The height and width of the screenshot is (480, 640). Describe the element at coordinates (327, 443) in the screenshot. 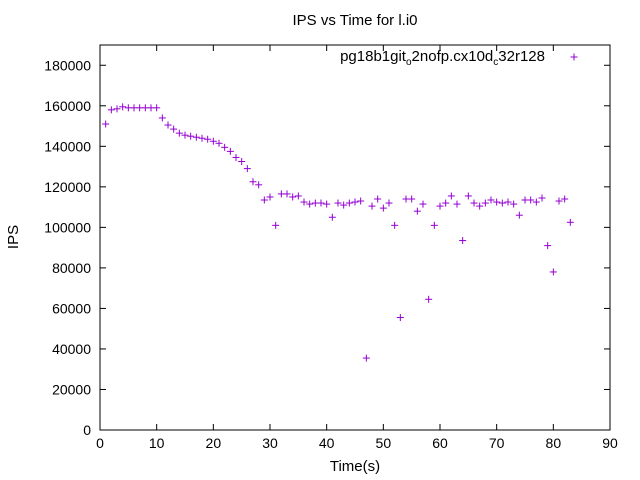

I see `x-tick-label: 40` at that location.